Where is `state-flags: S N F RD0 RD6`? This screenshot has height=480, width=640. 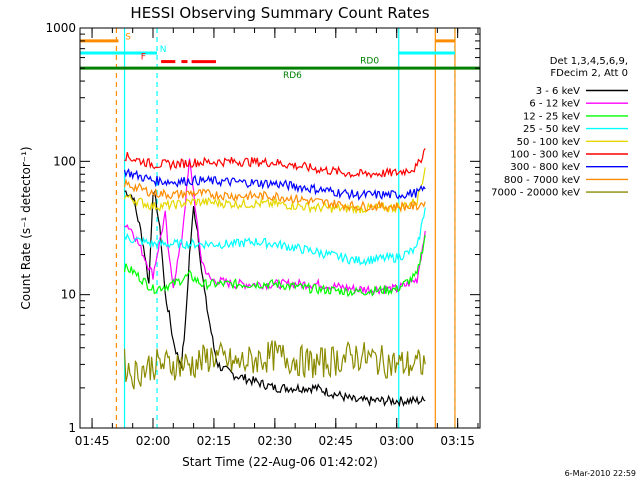
state-flags: S N F RD0 RD6 is located at coordinates (280, 56).